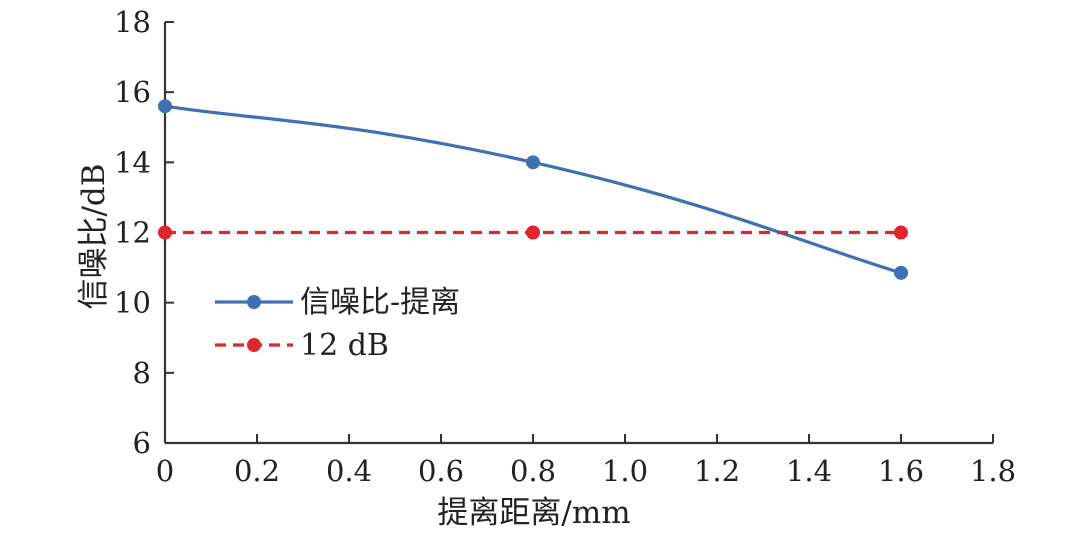 This screenshot has width=1080, height=533. Describe the element at coordinates (533, 471) in the screenshot. I see `x-tick-label: 0.8` at that location.